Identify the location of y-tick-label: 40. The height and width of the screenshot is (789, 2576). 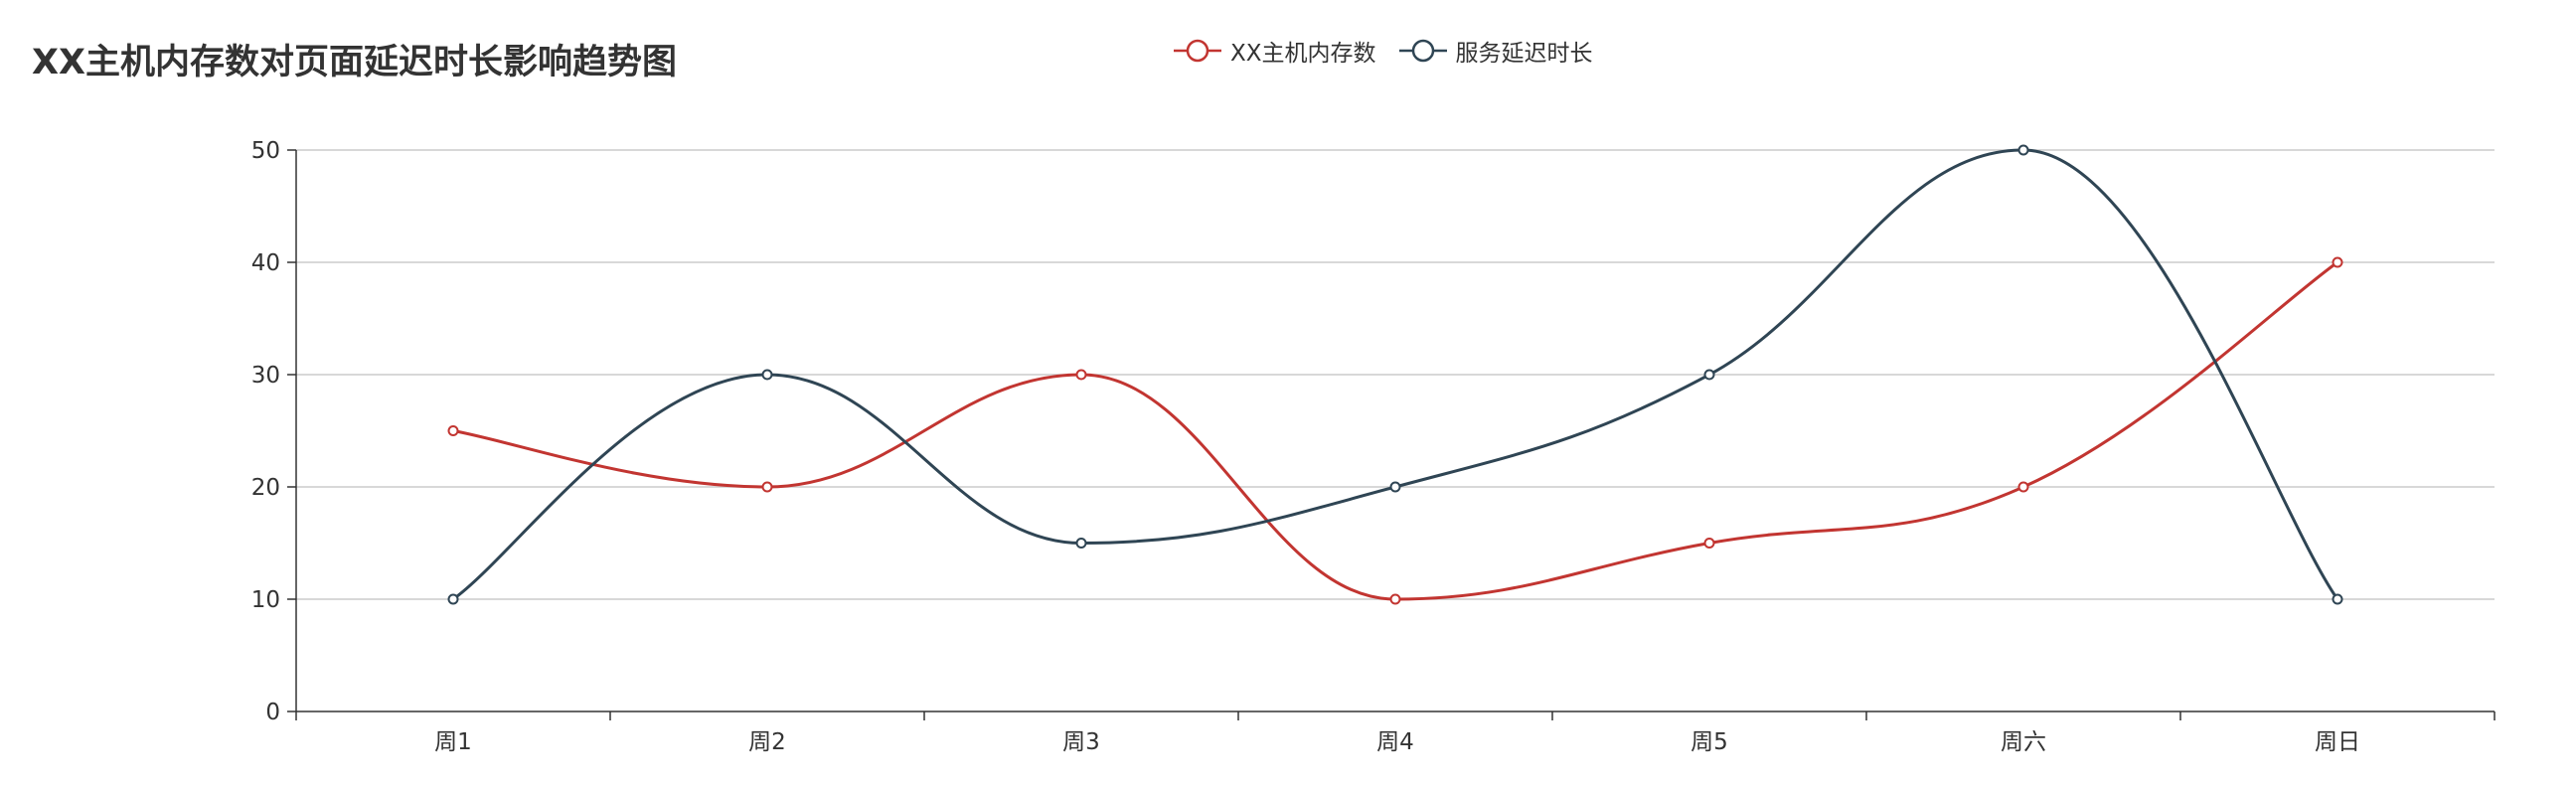
(265, 263).